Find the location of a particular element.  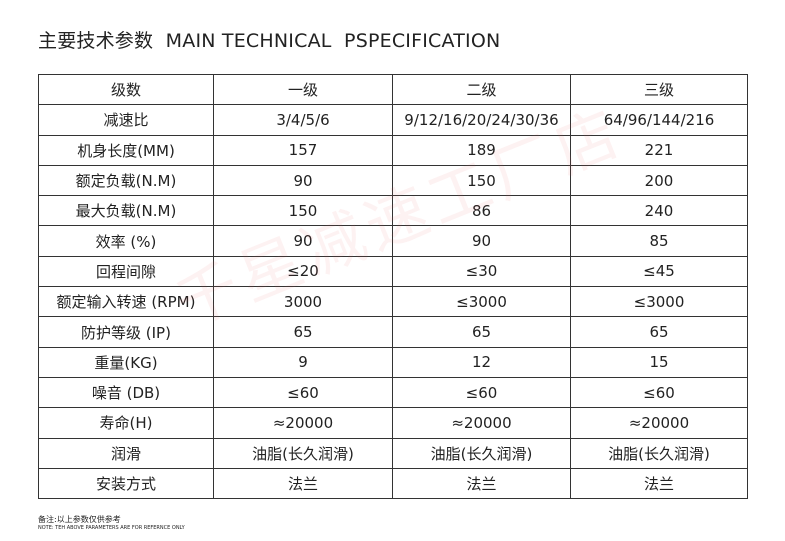

row-label: 重量(KG) is located at coordinates (126, 362).